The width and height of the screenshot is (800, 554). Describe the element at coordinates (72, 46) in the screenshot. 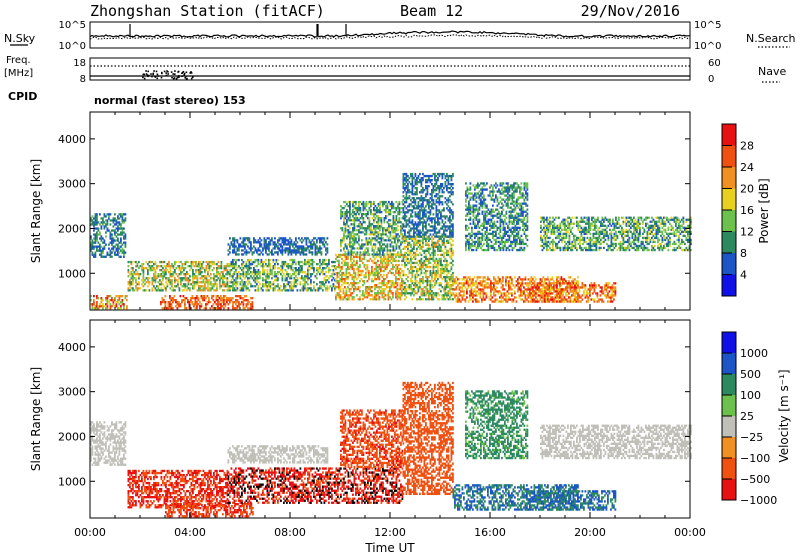

I see `nsky-tick-low: 10^0` at that location.